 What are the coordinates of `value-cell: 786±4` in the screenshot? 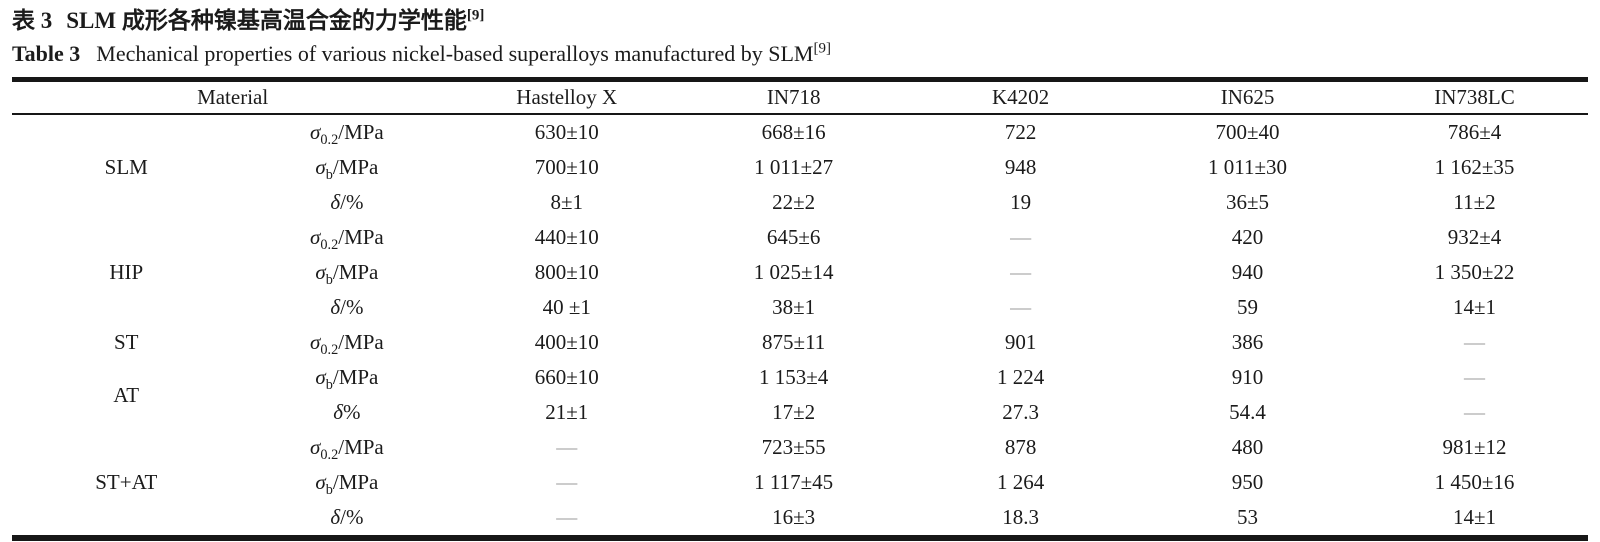 It's located at (1474, 132).